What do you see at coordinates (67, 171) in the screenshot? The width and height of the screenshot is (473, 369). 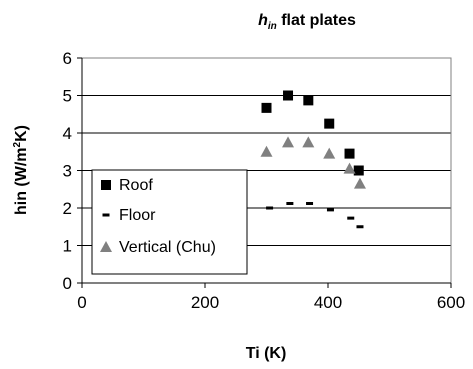 I see `y-tick-label: 3` at bounding box center [67, 171].